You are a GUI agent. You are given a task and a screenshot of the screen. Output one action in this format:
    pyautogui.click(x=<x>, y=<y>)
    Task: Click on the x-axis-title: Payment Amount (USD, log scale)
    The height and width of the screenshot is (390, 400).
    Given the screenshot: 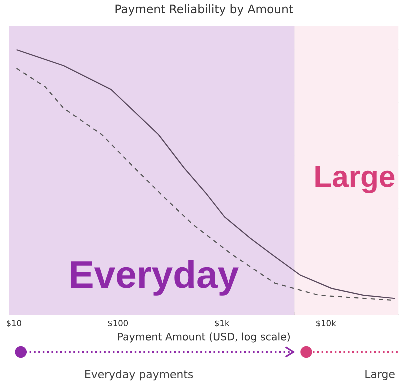 What is the action you would take?
    pyautogui.click(x=204, y=337)
    